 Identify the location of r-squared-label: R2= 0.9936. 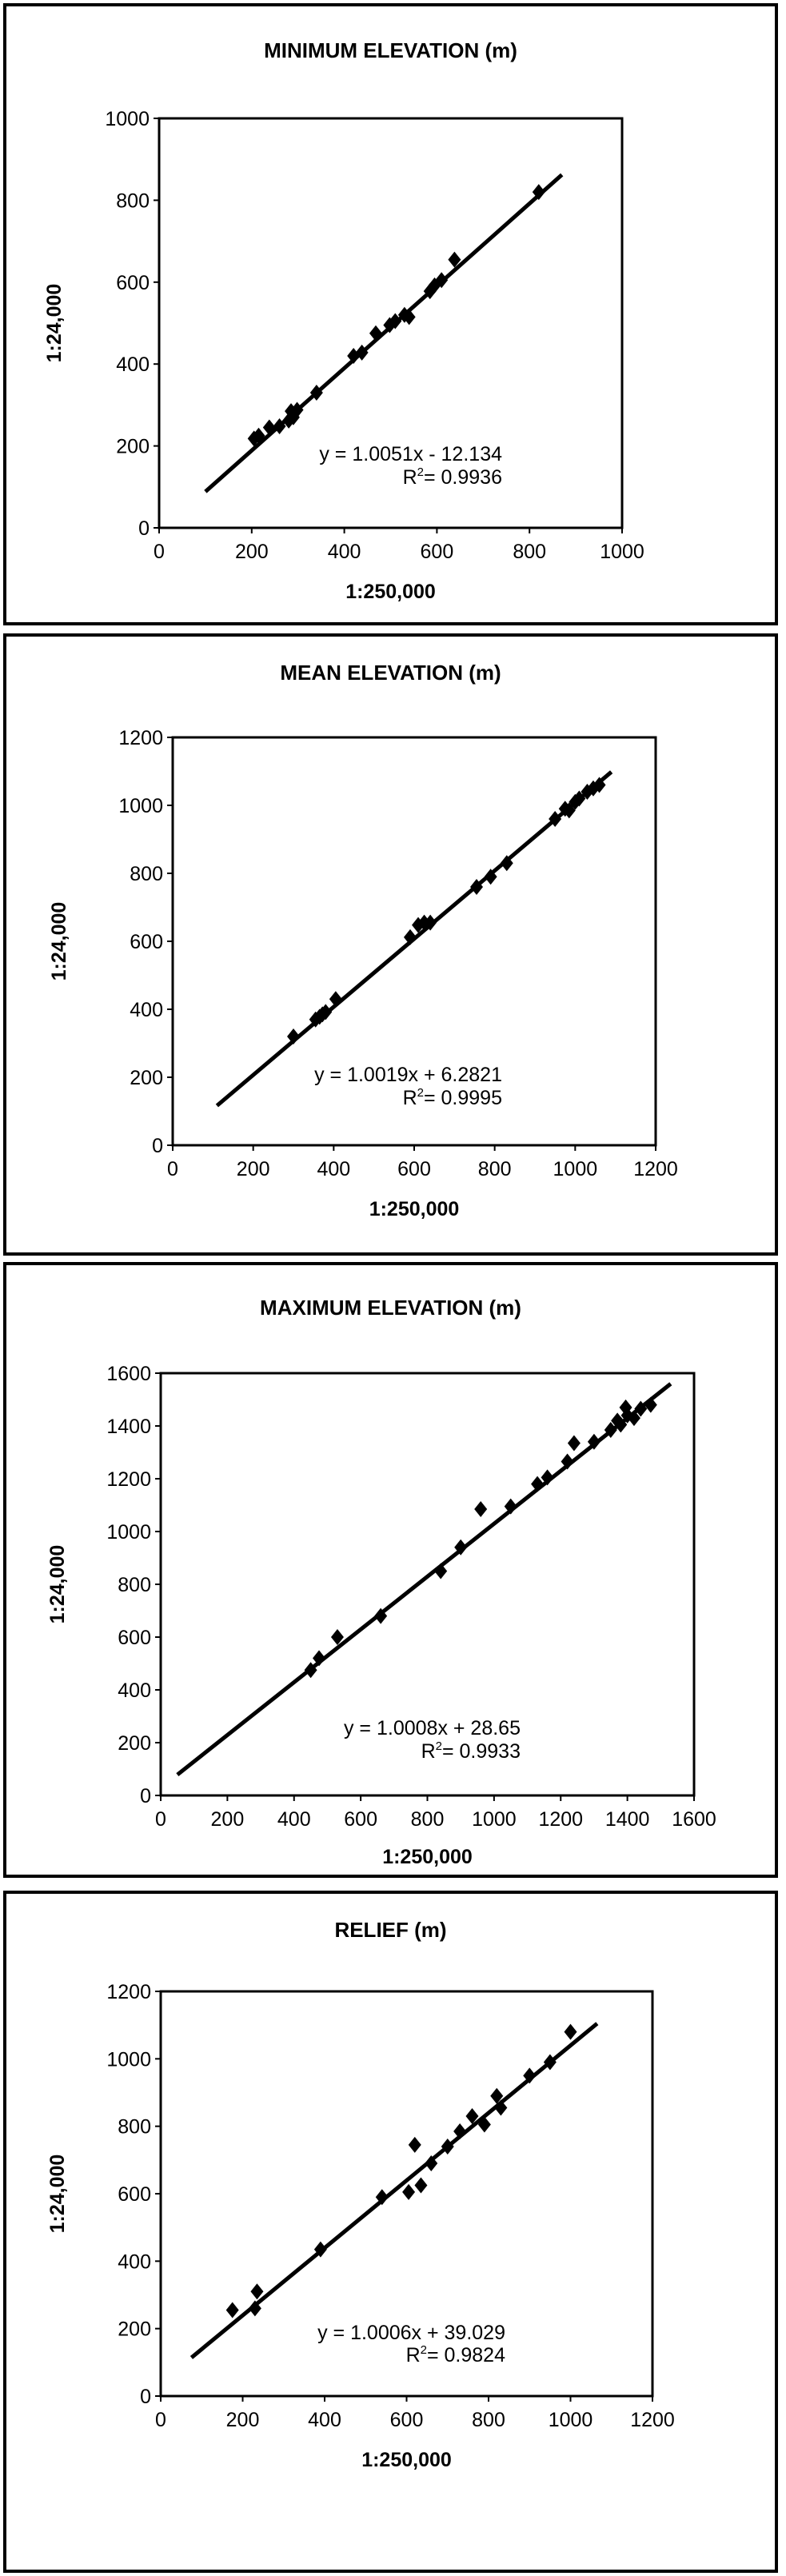
(452, 477).